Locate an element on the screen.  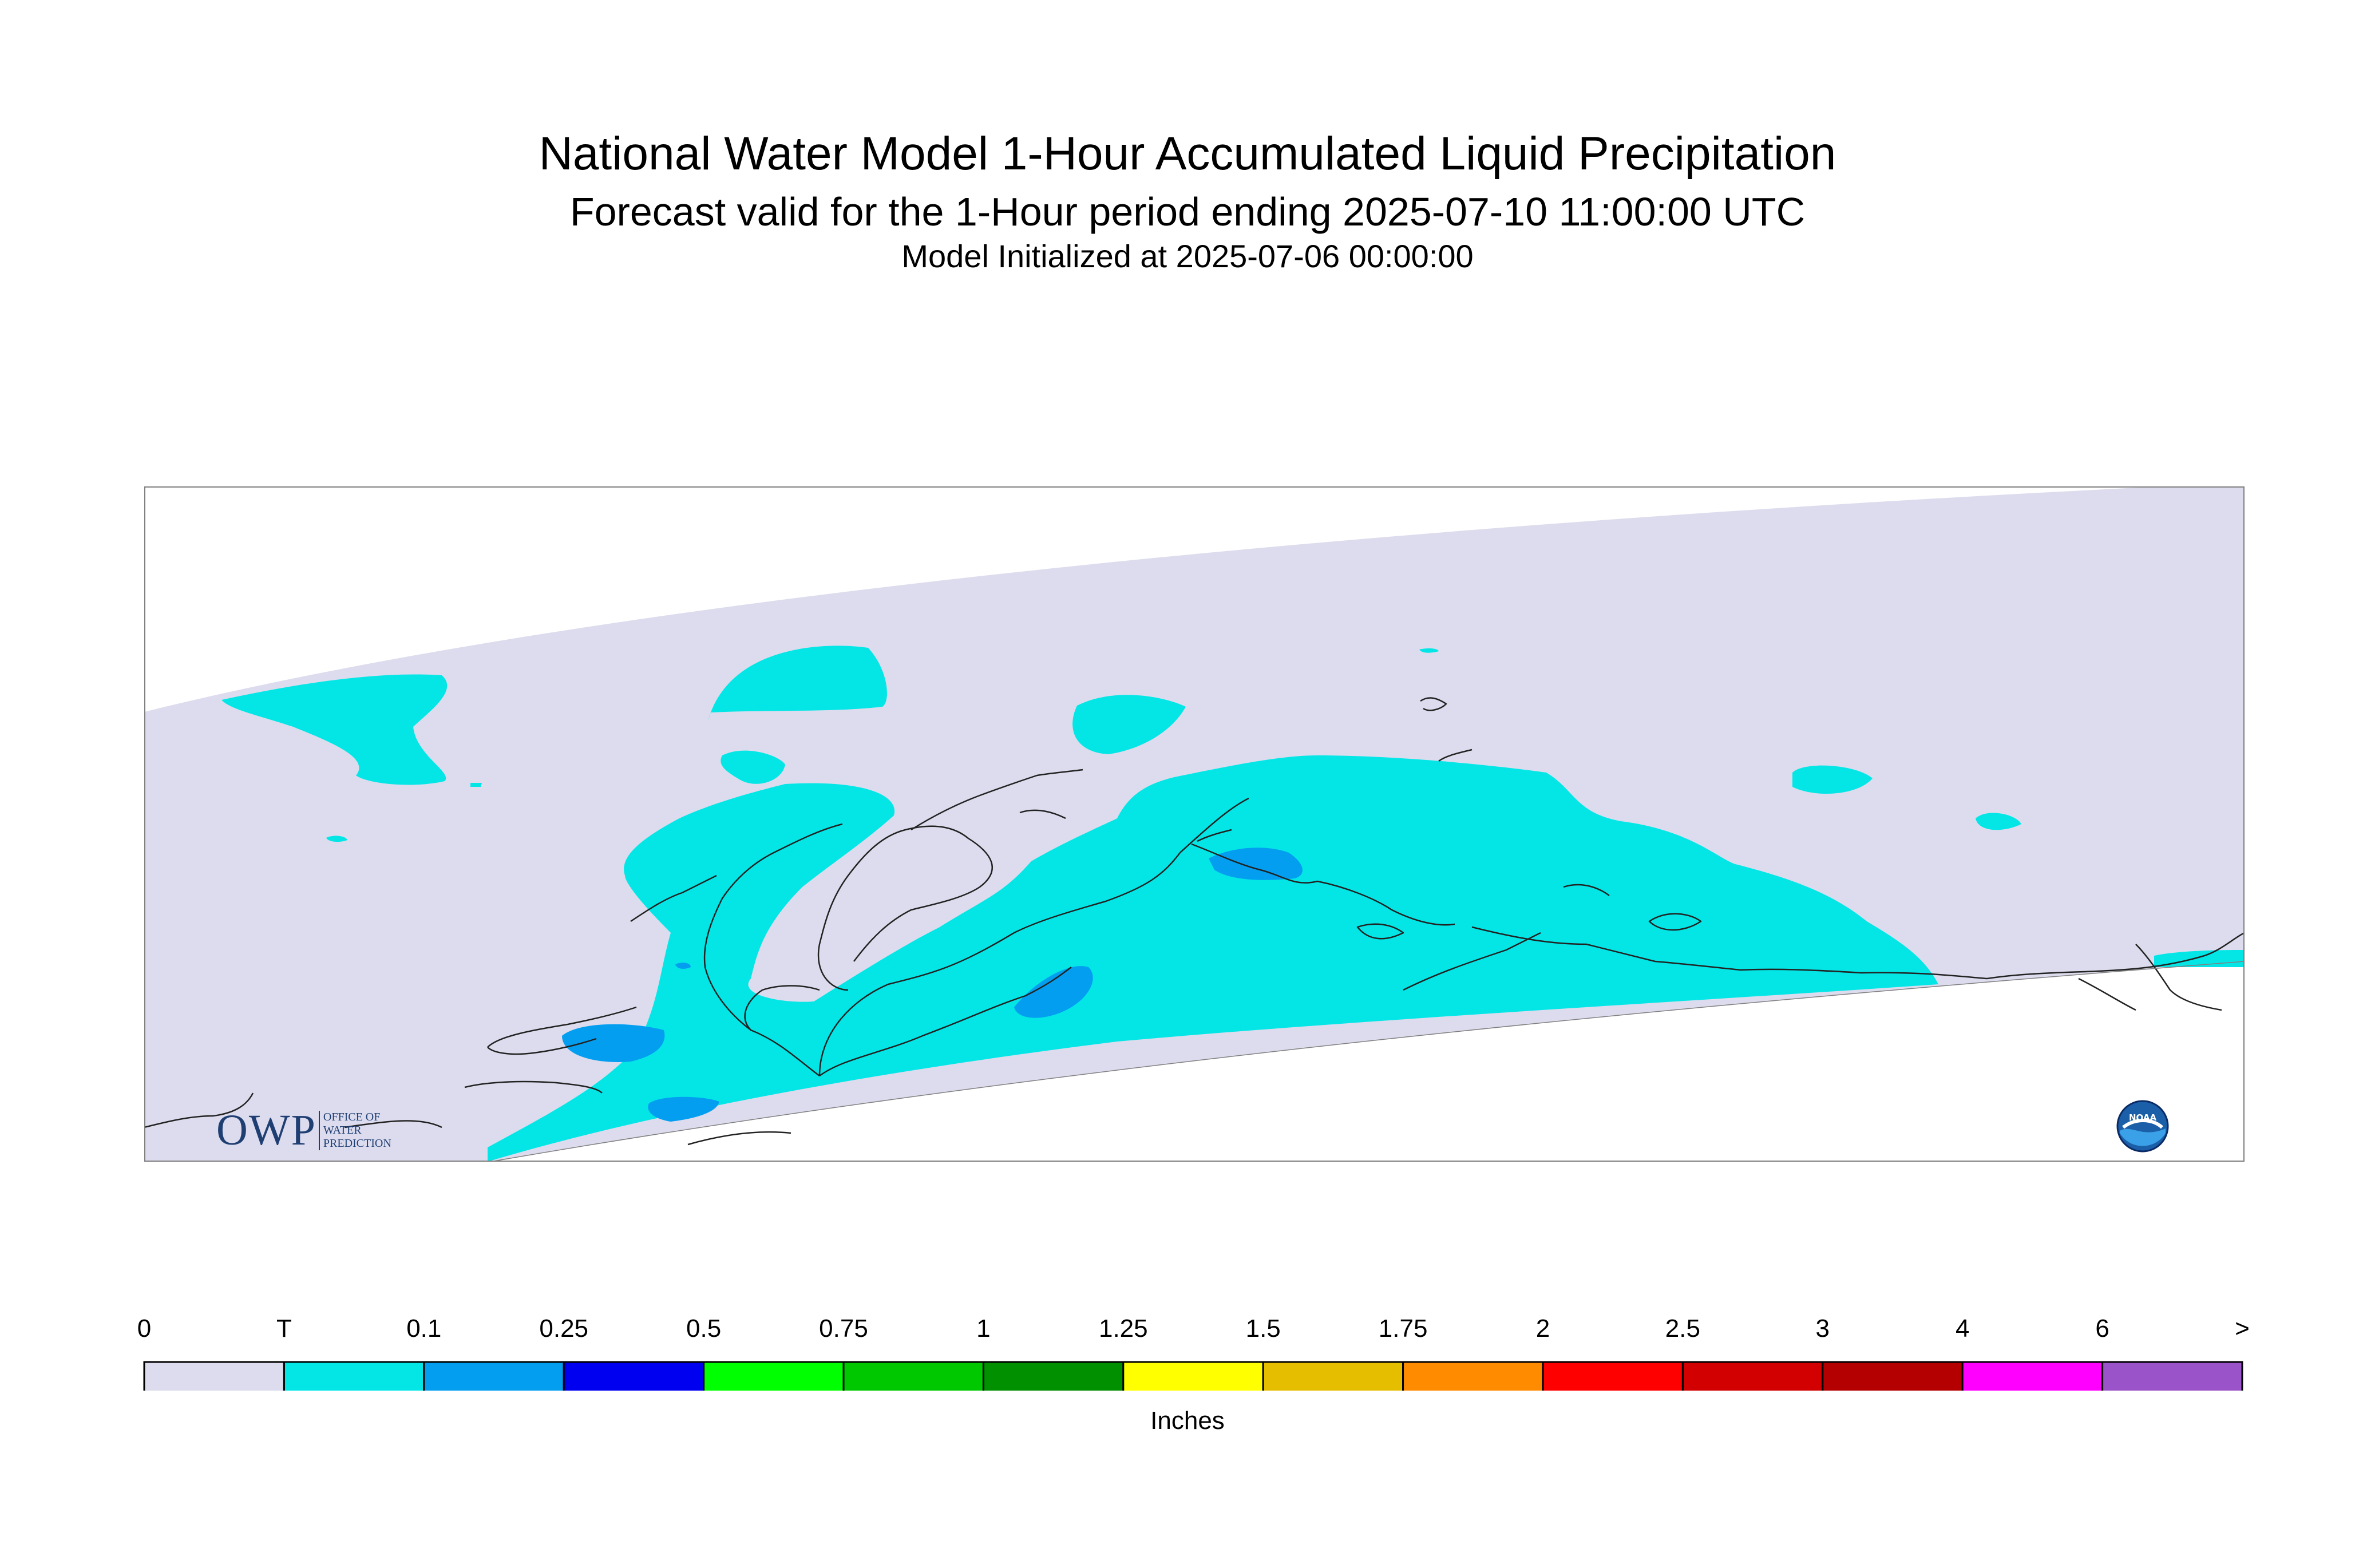
legend-tick-label: 0.1 is located at coordinates (424, 1328).